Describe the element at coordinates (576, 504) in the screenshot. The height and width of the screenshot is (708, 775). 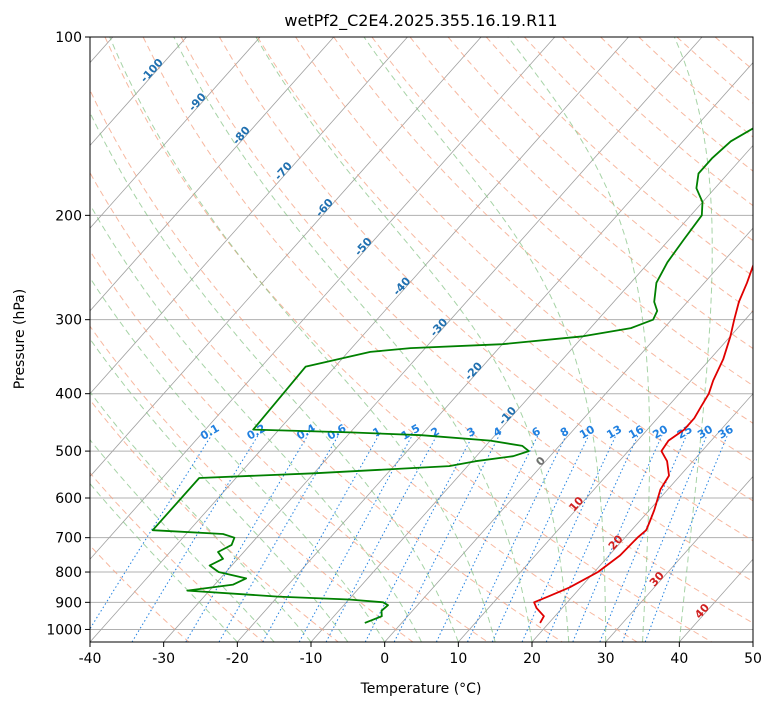
I see `isotherm-label: 10` at that location.